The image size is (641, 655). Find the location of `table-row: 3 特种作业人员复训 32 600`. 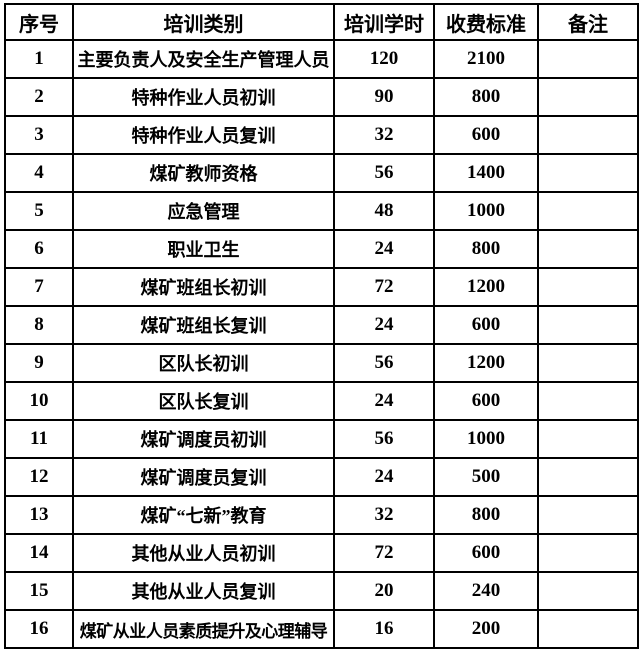

table-row: 3 特种作业人员复训 32 600 is located at coordinates (321, 135).